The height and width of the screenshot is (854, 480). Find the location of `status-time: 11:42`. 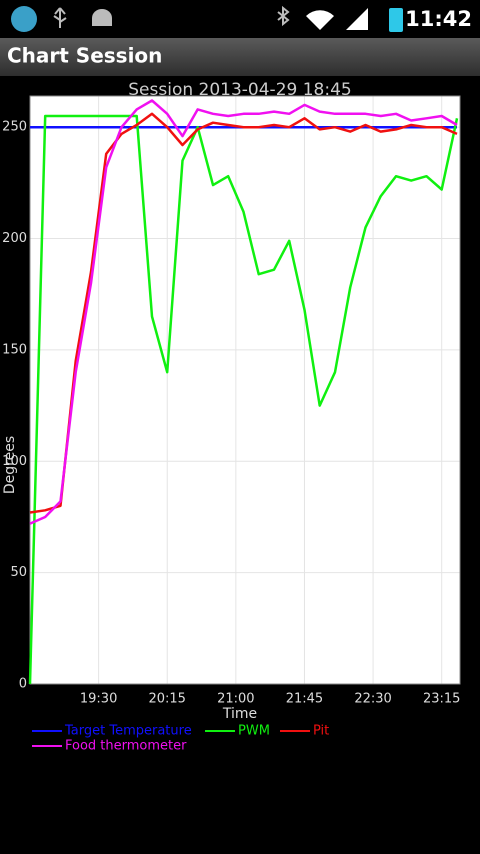

status-time: 11:42 is located at coordinates (438, 19).